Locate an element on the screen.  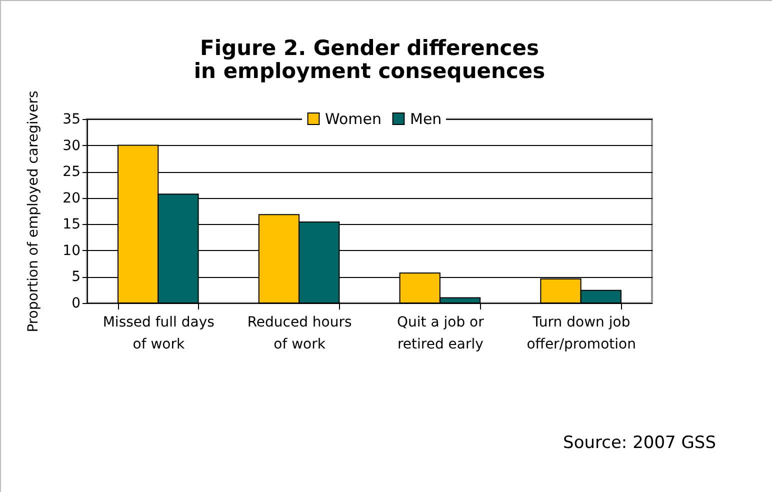
source-note: Source: 2007 GSS is located at coordinates (639, 443).